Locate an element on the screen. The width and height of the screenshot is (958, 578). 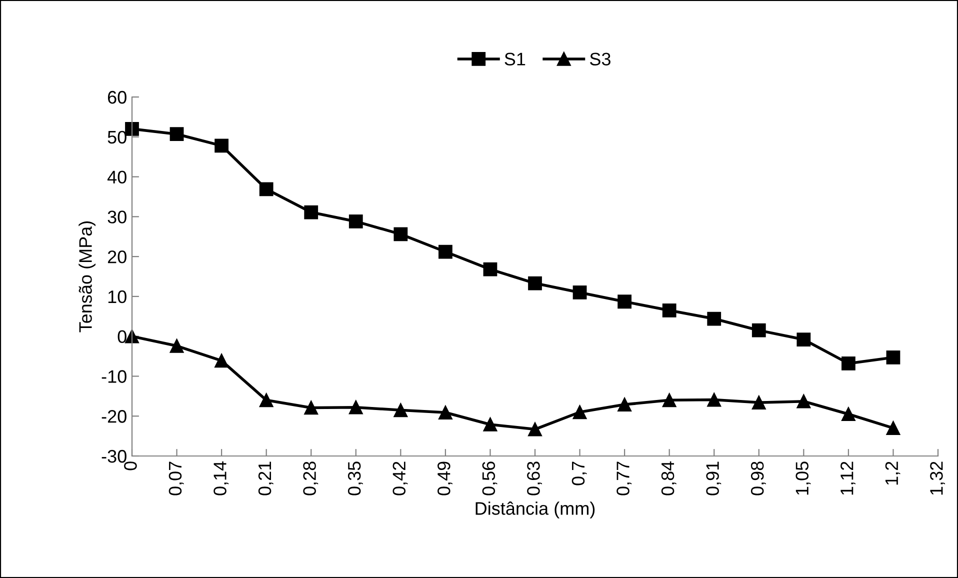
x-tick-label: 1,2 is located at coordinates (892, 473).